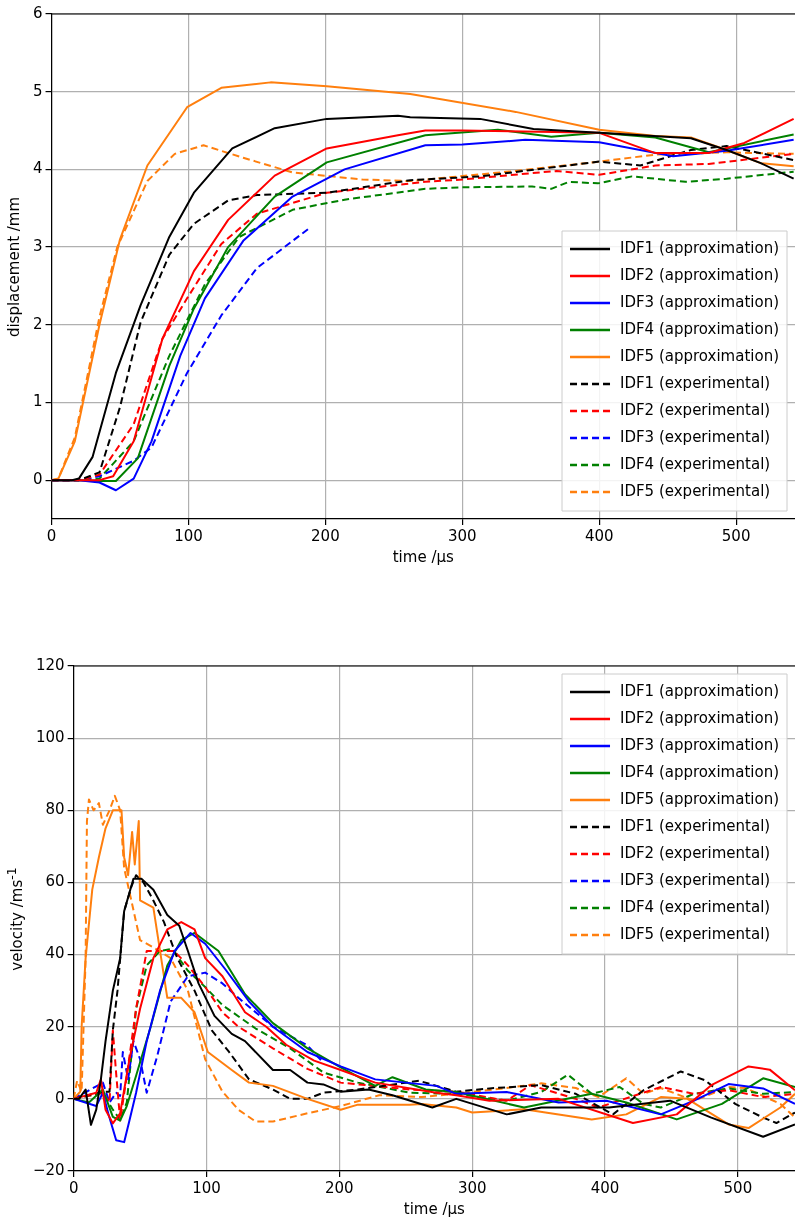  I want to click on y-tick-label: 4, so click(38, 168).